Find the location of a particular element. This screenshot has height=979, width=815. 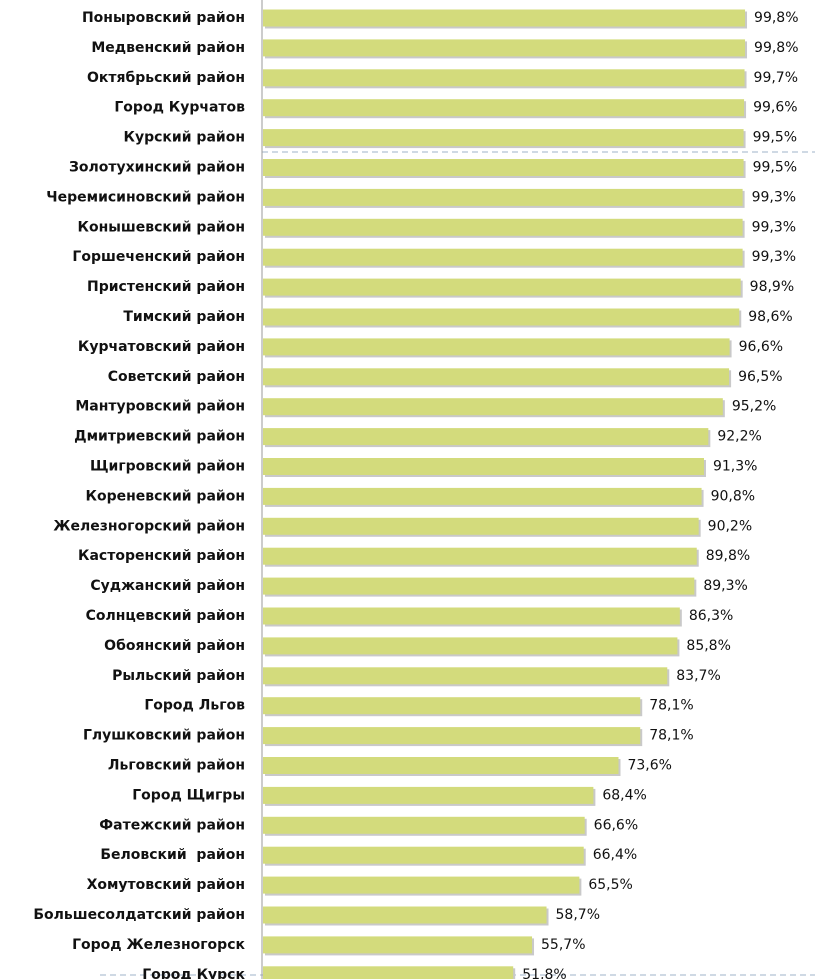

category-label: Горшеченский район is located at coordinates (158, 257).